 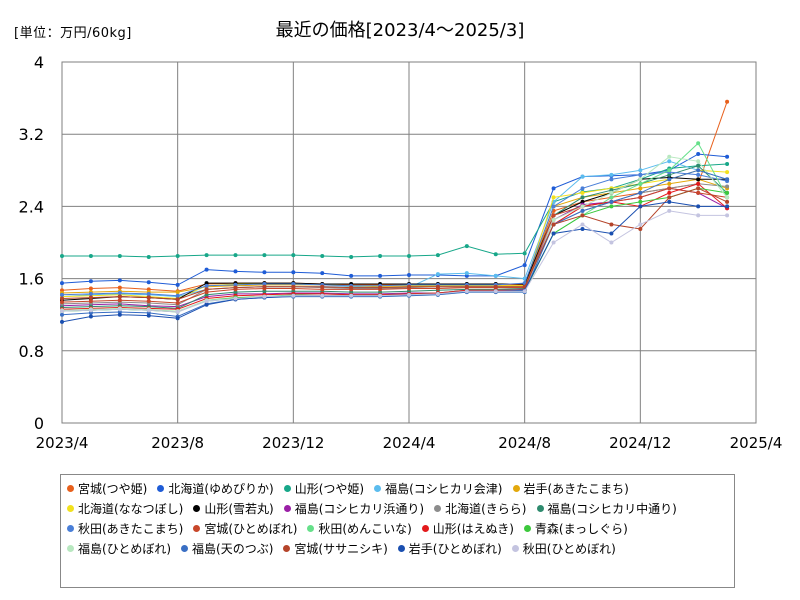 What do you see at coordinates (39, 62) in the screenshot?
I see `y-tick-label: 4` at bounding box center [39, 62].